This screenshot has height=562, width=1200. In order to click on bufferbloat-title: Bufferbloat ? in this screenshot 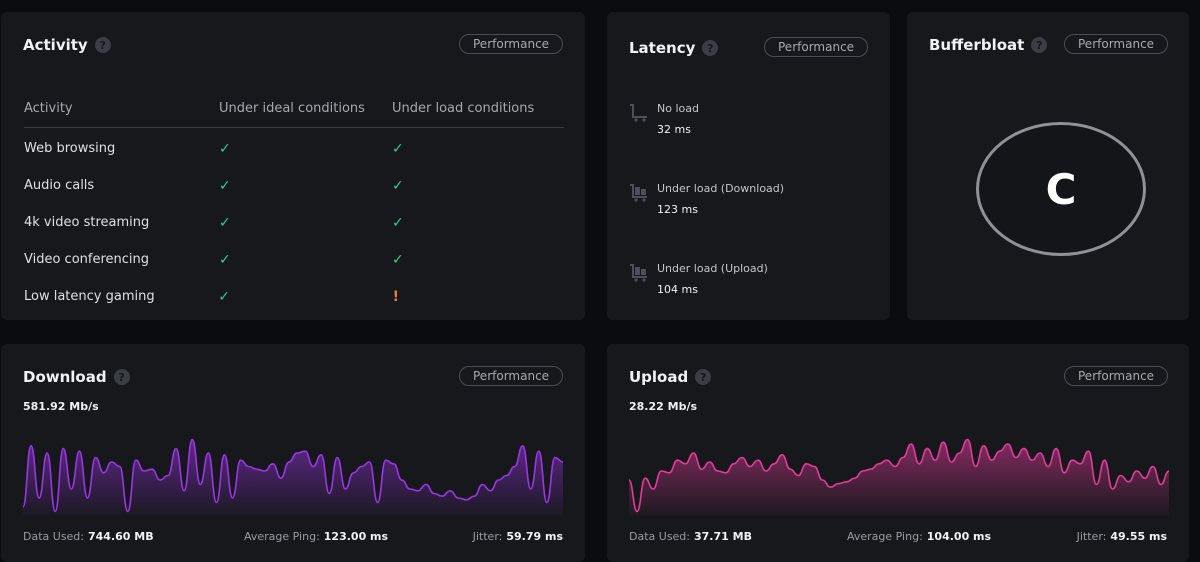, I will do `click(988, 45)`.